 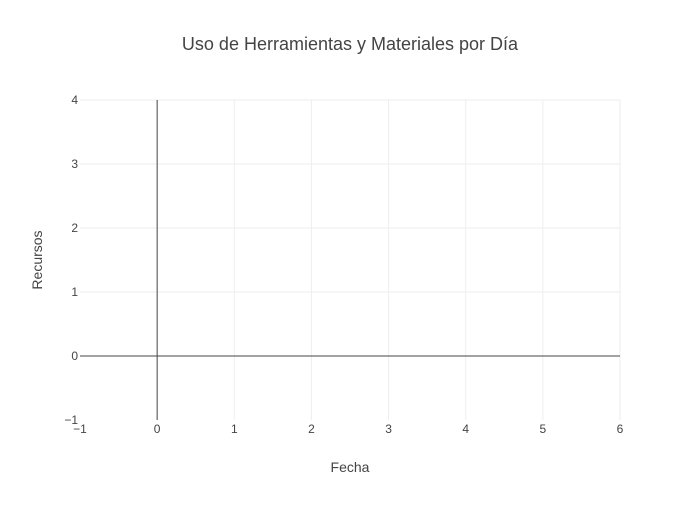 What do you see at coordinates (74, 100) in the screenshot?
I see `y-tick-label: 4` at bounding box center [74, 100].